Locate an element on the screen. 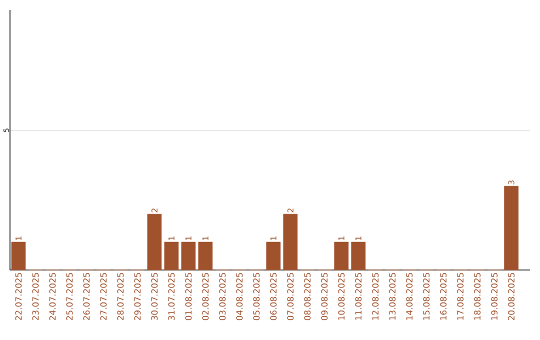 This screenshot has height=340, width=540. x-tick-label: 22.07.2025 is located at coordinates (18, 296).